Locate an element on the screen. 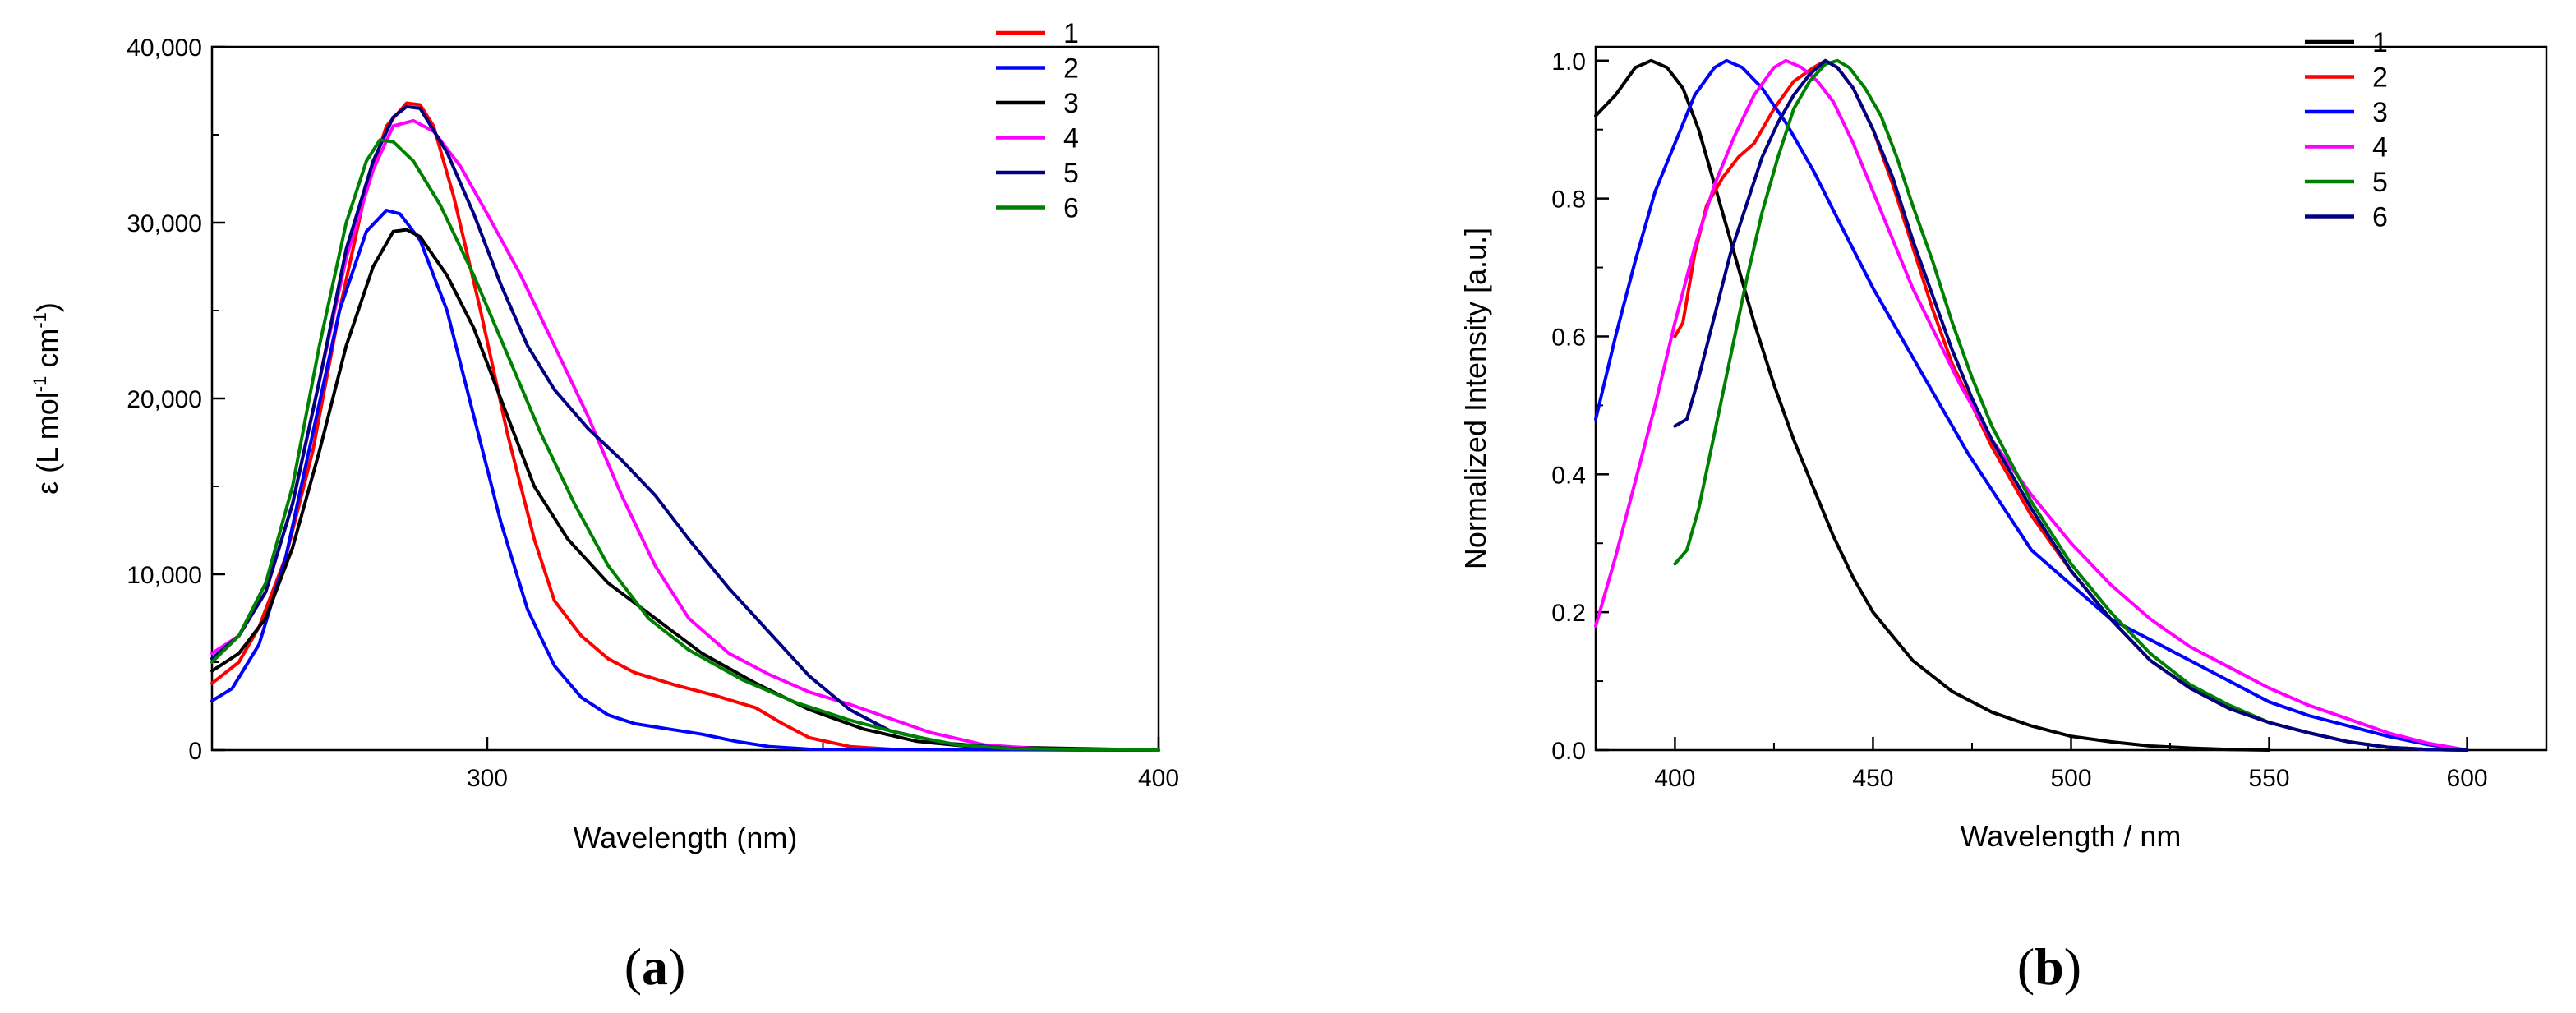 This screenshot has height=1013, width=2576. panel-a-legend-label: 4 is located at coordinates (1071, 138).